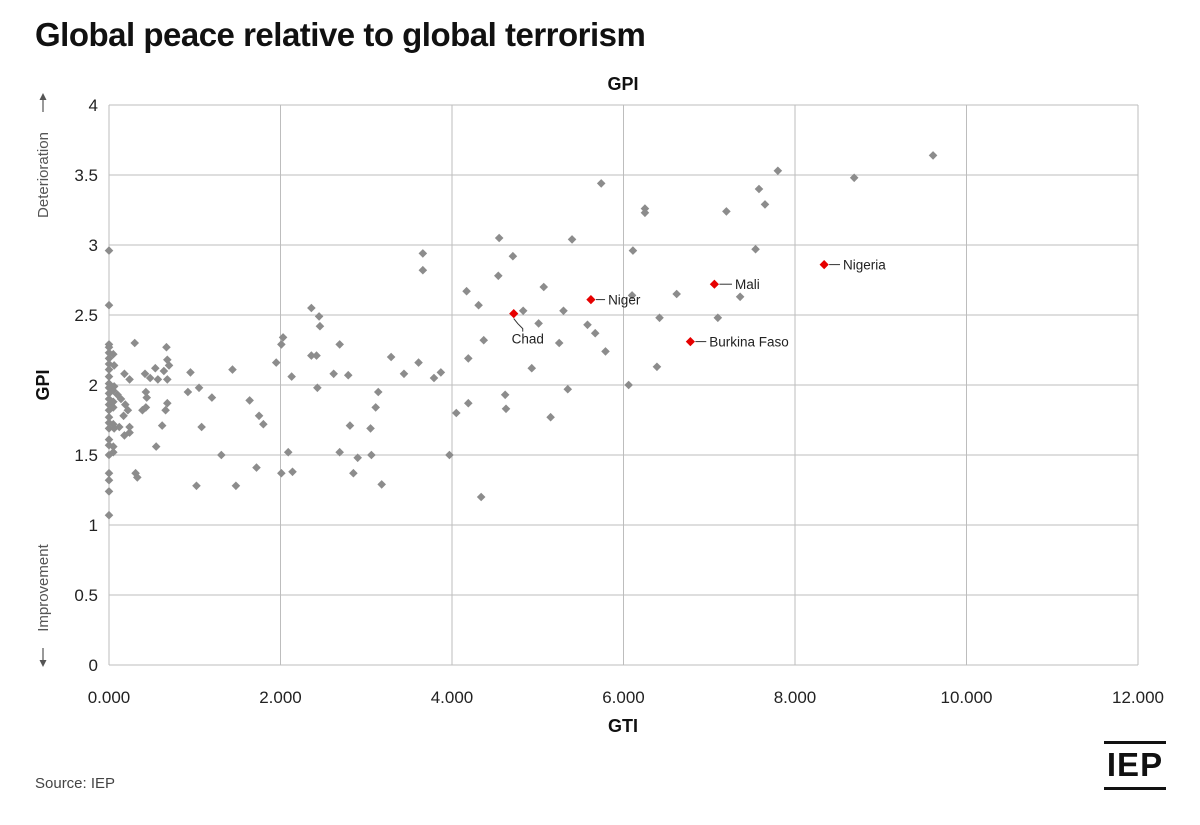 The height and width of the screenshot is (825, 1200). Describe the element at coordinates (528, 339) in the screenshot. I see `point-label-chad: Chad` at that location.